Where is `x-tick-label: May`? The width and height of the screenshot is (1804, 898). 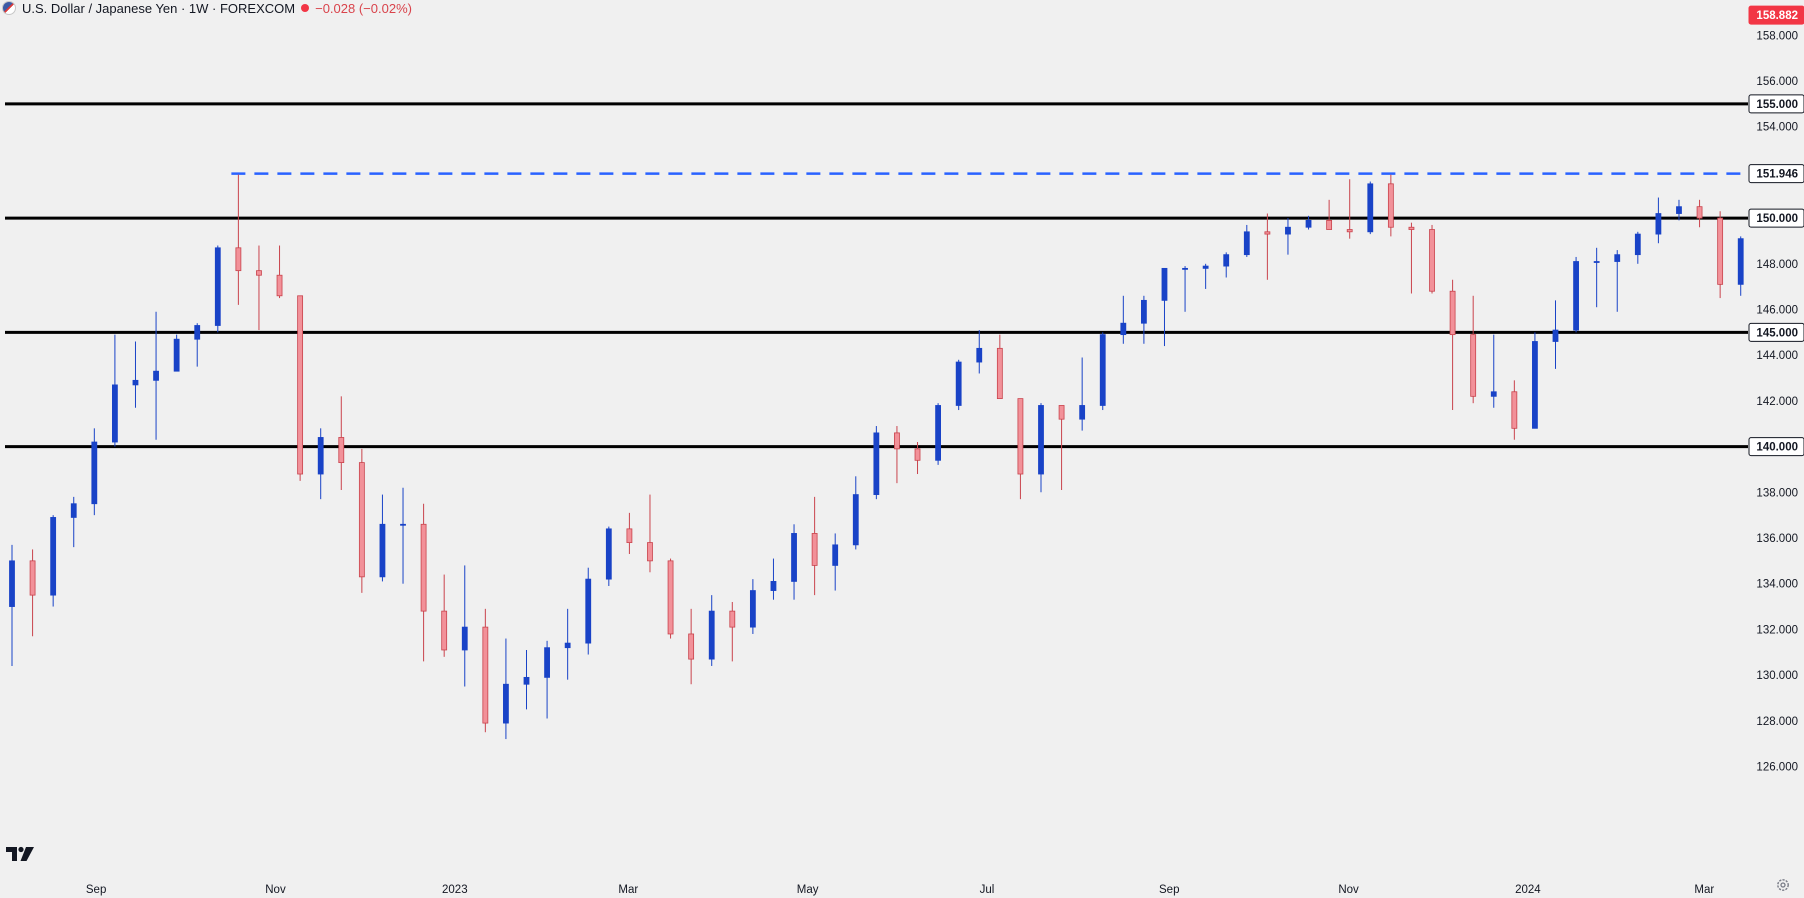 x-tick-label: May is located at coordinates (808, 890).